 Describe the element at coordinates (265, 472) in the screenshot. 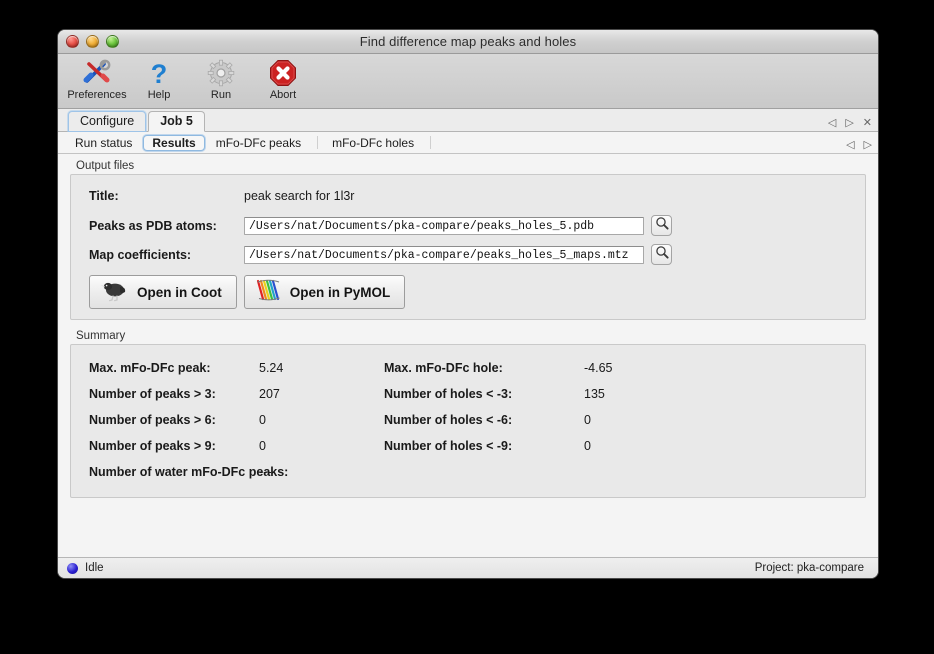

I see `summary-value: ---` at that location.